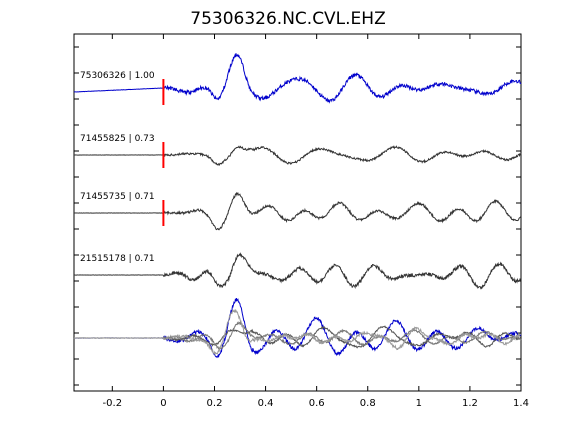 The image size is (576, 432). What do you see at coordinates (521, 403) in the screenshot?
I see `x-tick-label: 1.4` at bounding box center [521, 403].